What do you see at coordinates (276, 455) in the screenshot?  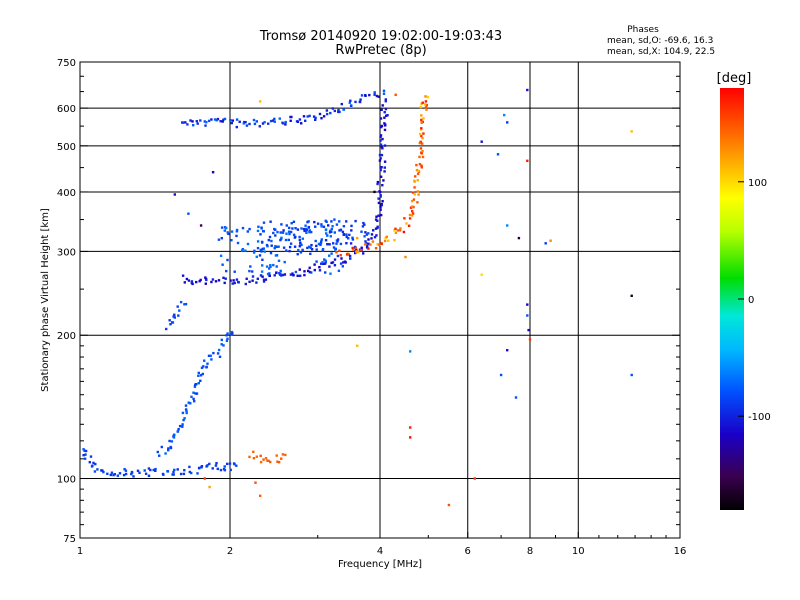 I see `point-x-mode-low-echoes` at bounding box center [276, 455].